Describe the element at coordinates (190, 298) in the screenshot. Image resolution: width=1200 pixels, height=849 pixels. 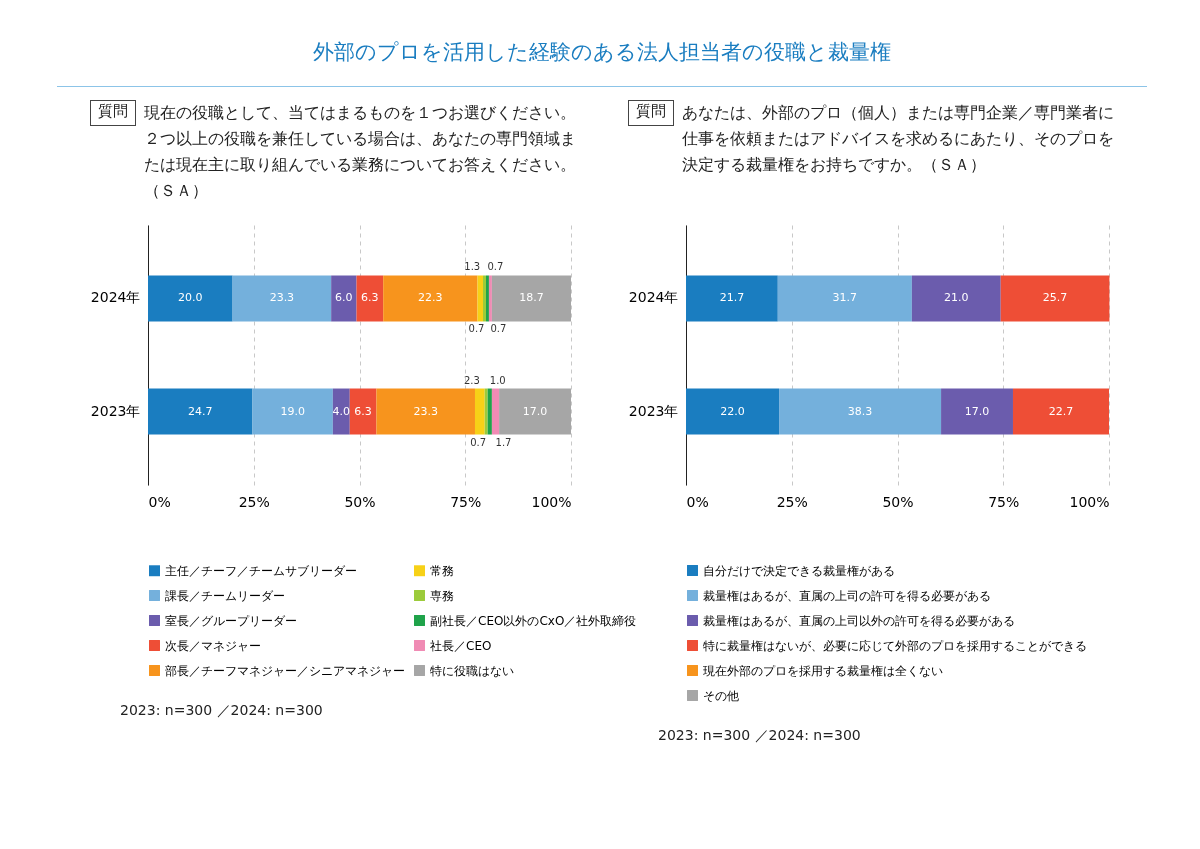
I see `data-label: 20.0` at that location.